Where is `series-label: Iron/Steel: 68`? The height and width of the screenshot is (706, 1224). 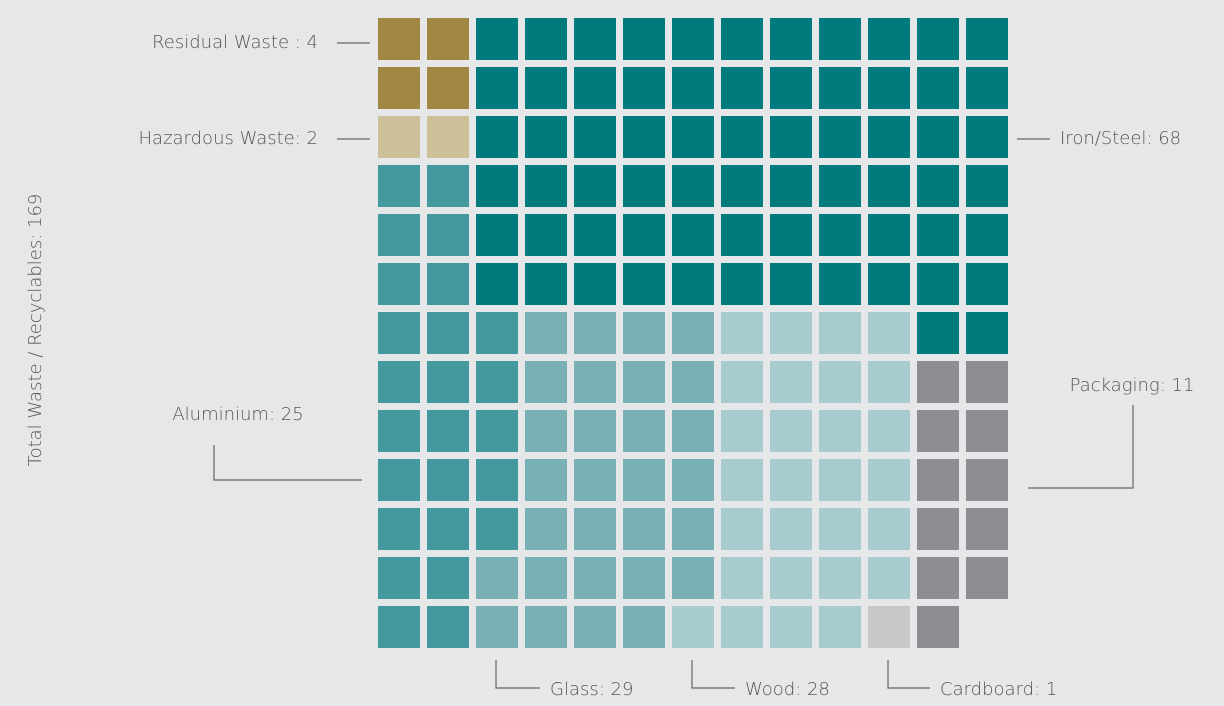
series-label: Iron/Steel: 68 is located at coordinates (1120, 138).